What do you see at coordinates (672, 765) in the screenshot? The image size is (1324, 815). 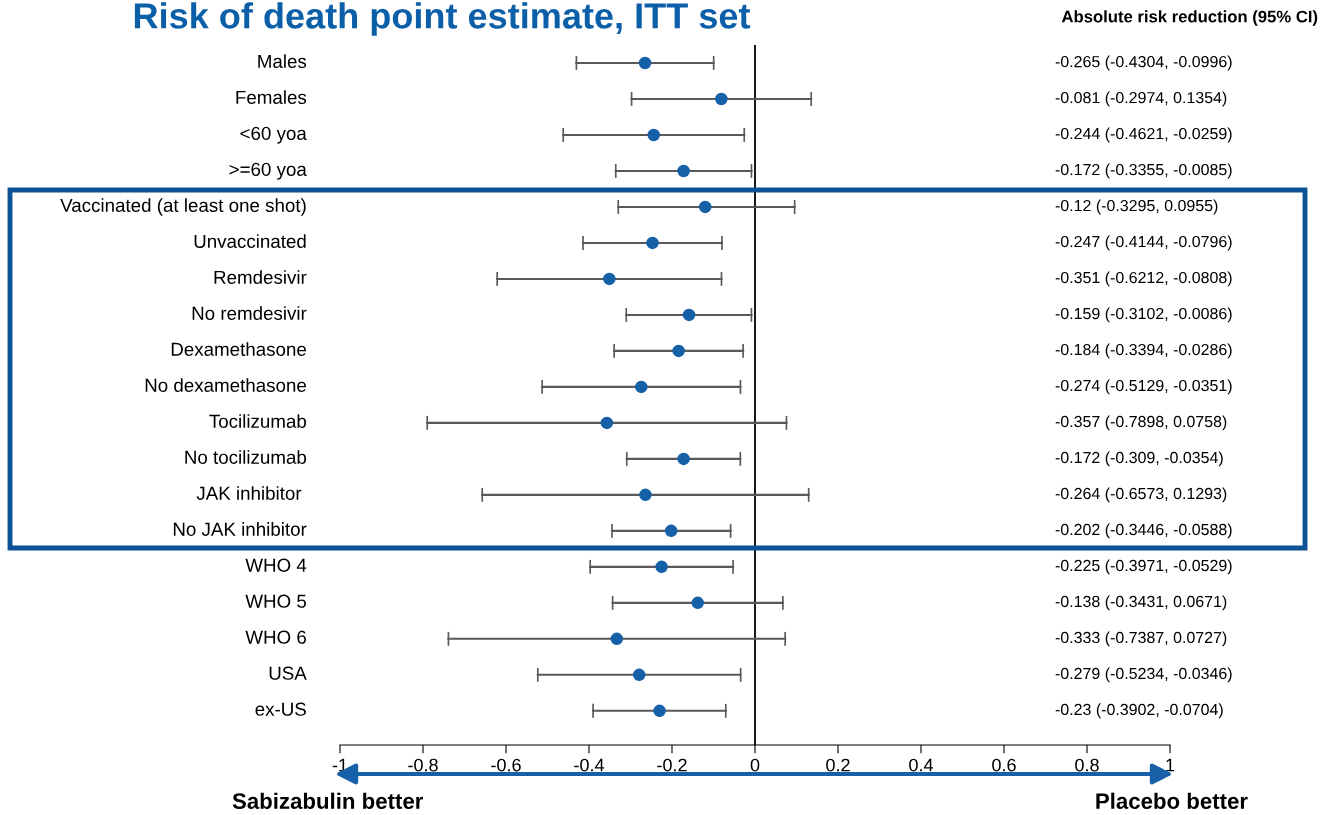 I see `x-tick-label: -0.2` at bounding box center [672, 765].